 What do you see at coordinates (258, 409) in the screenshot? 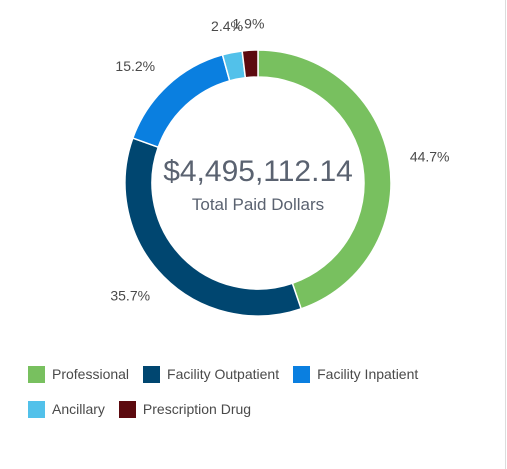
I see `legend-row: Ancillary Prescription Drug` at bounding box center [258, 409].